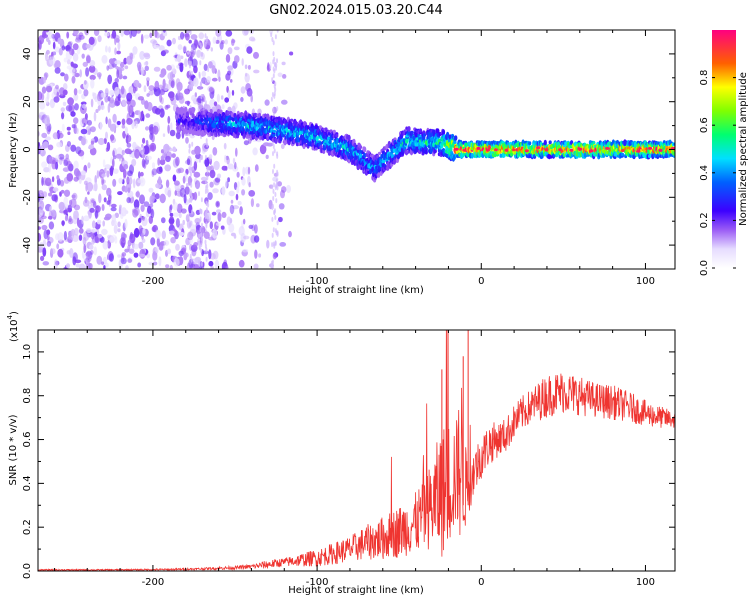 This screenshot has width=750, height=600. Describe the element at coordinates (27, 440) in the screenshot. I see `y-tick-label: 0.6` at that location.